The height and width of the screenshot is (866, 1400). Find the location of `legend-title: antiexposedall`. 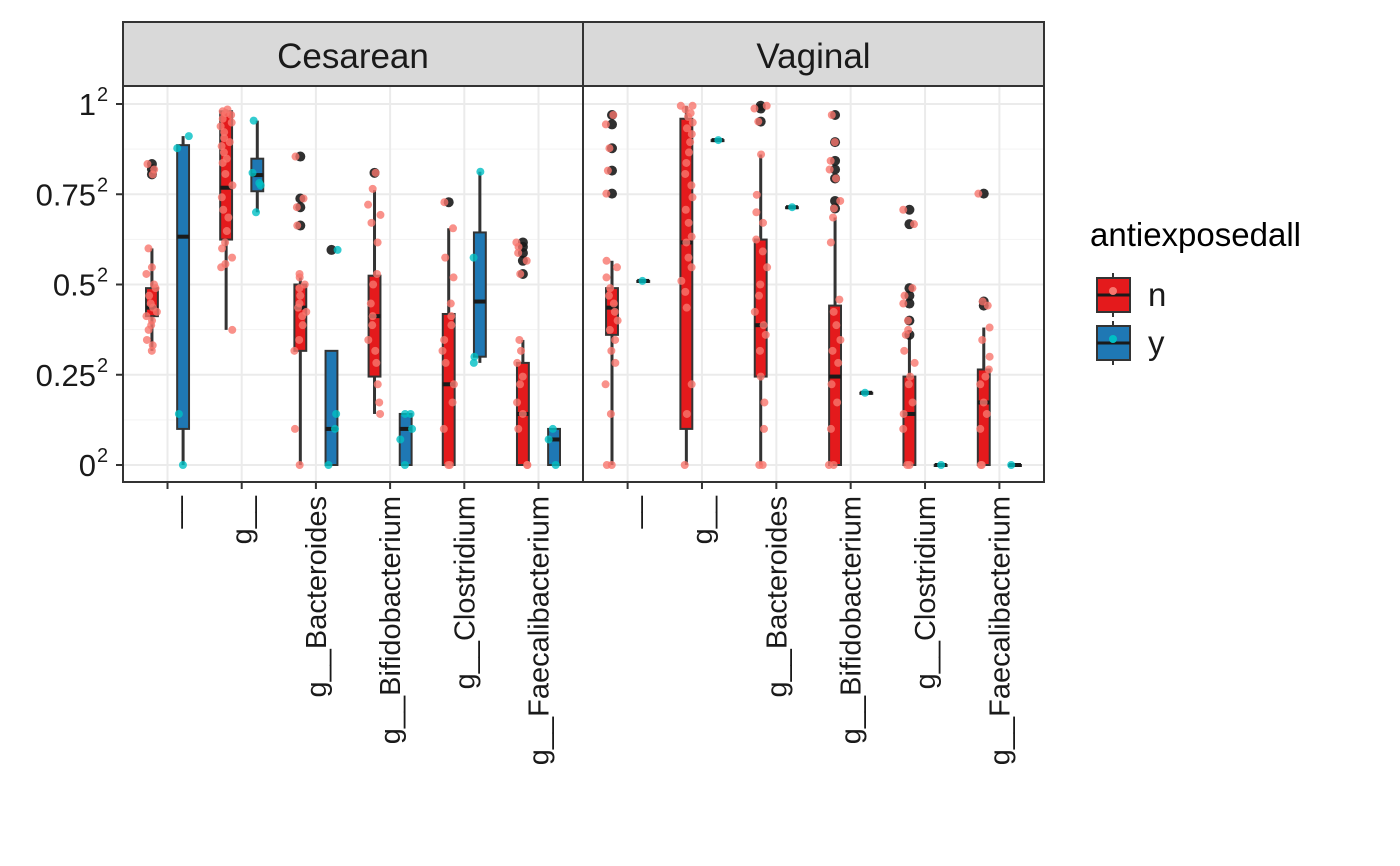

legend-title: antiexposedall is located at coordinates (1195, 234).